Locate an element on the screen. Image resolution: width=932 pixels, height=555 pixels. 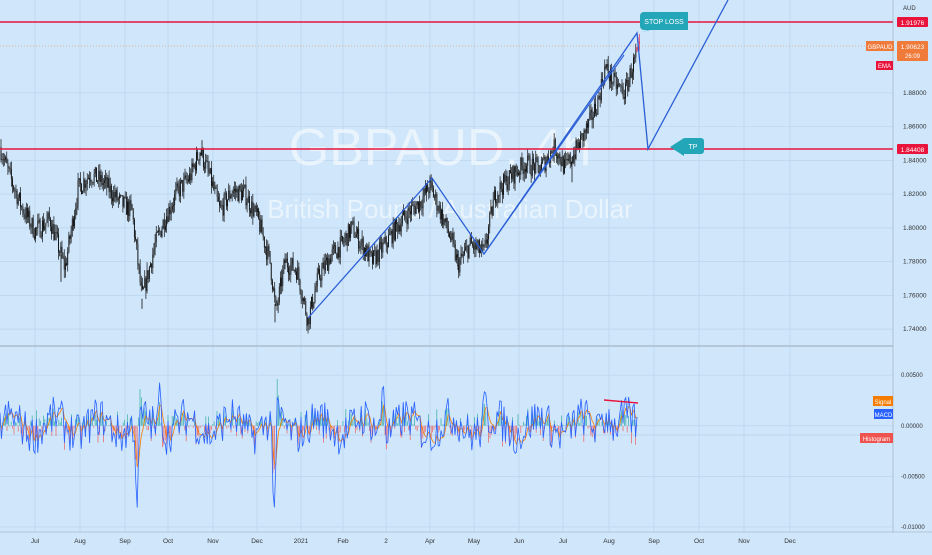
time-tick-label: Apr is located at coordinates (430, 541).